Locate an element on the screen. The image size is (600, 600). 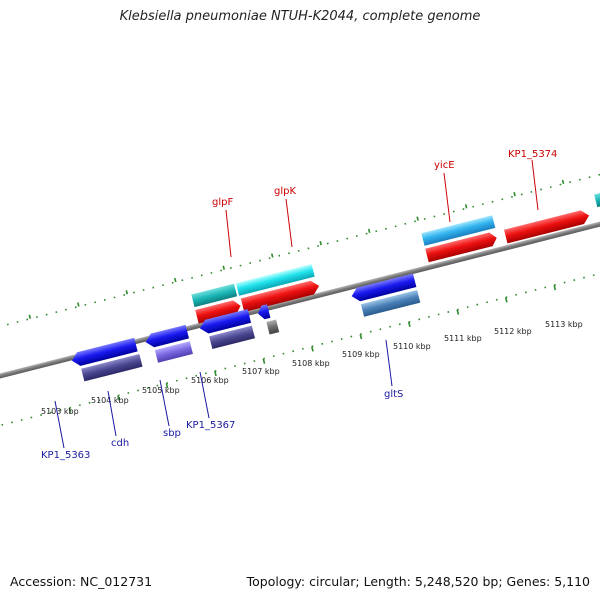
scale-tick-label: 5105 kbp is located at coordinates (161, 390).